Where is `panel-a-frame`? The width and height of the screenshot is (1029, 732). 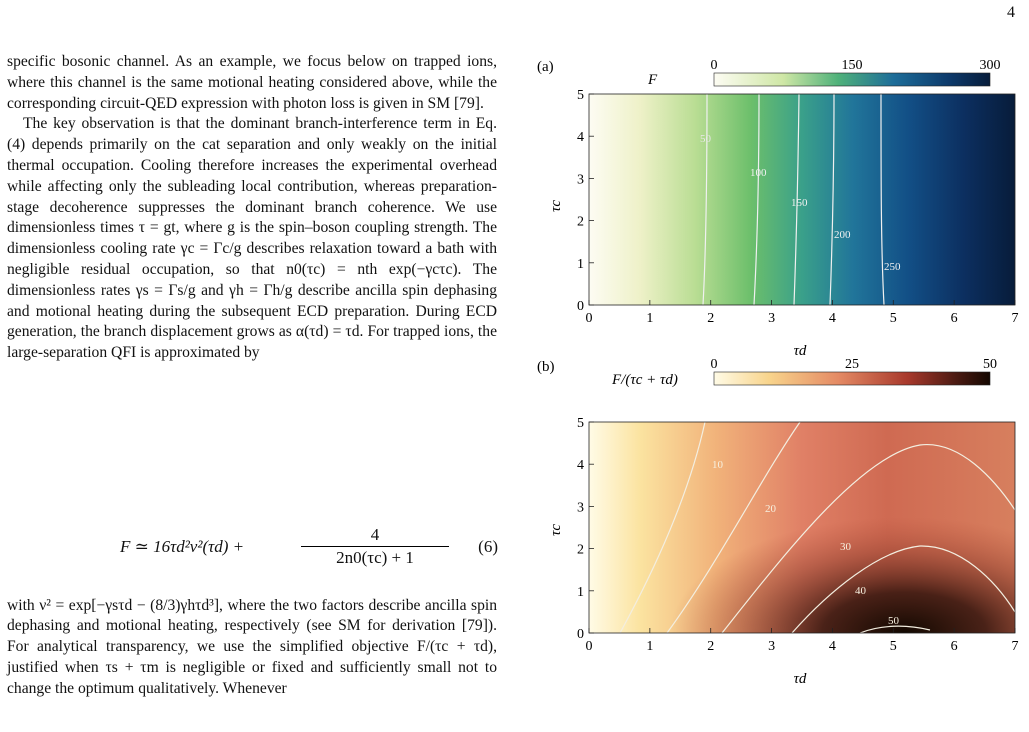 panel-a-frame is located at coordinates (802, 199).